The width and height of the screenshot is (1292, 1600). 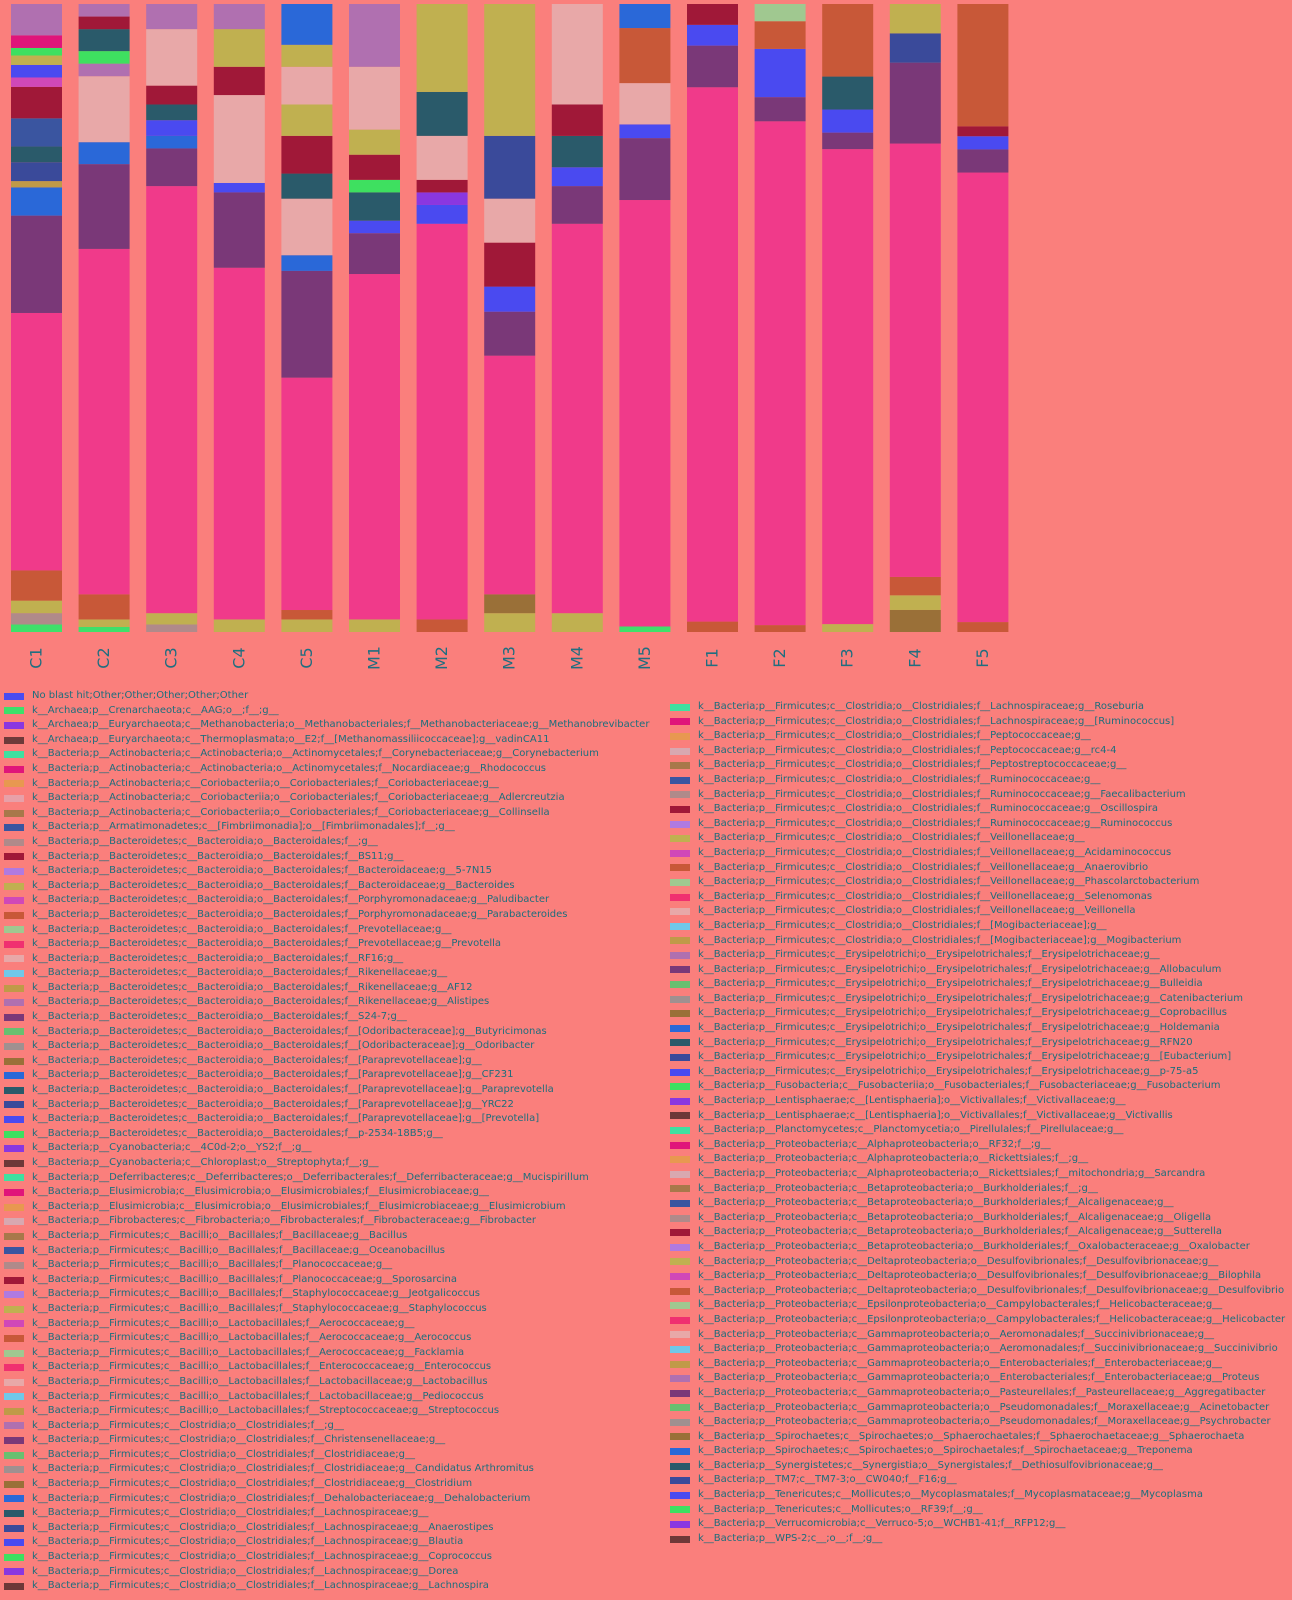 I want to click on bar-C3, so click(x=172, y=318).